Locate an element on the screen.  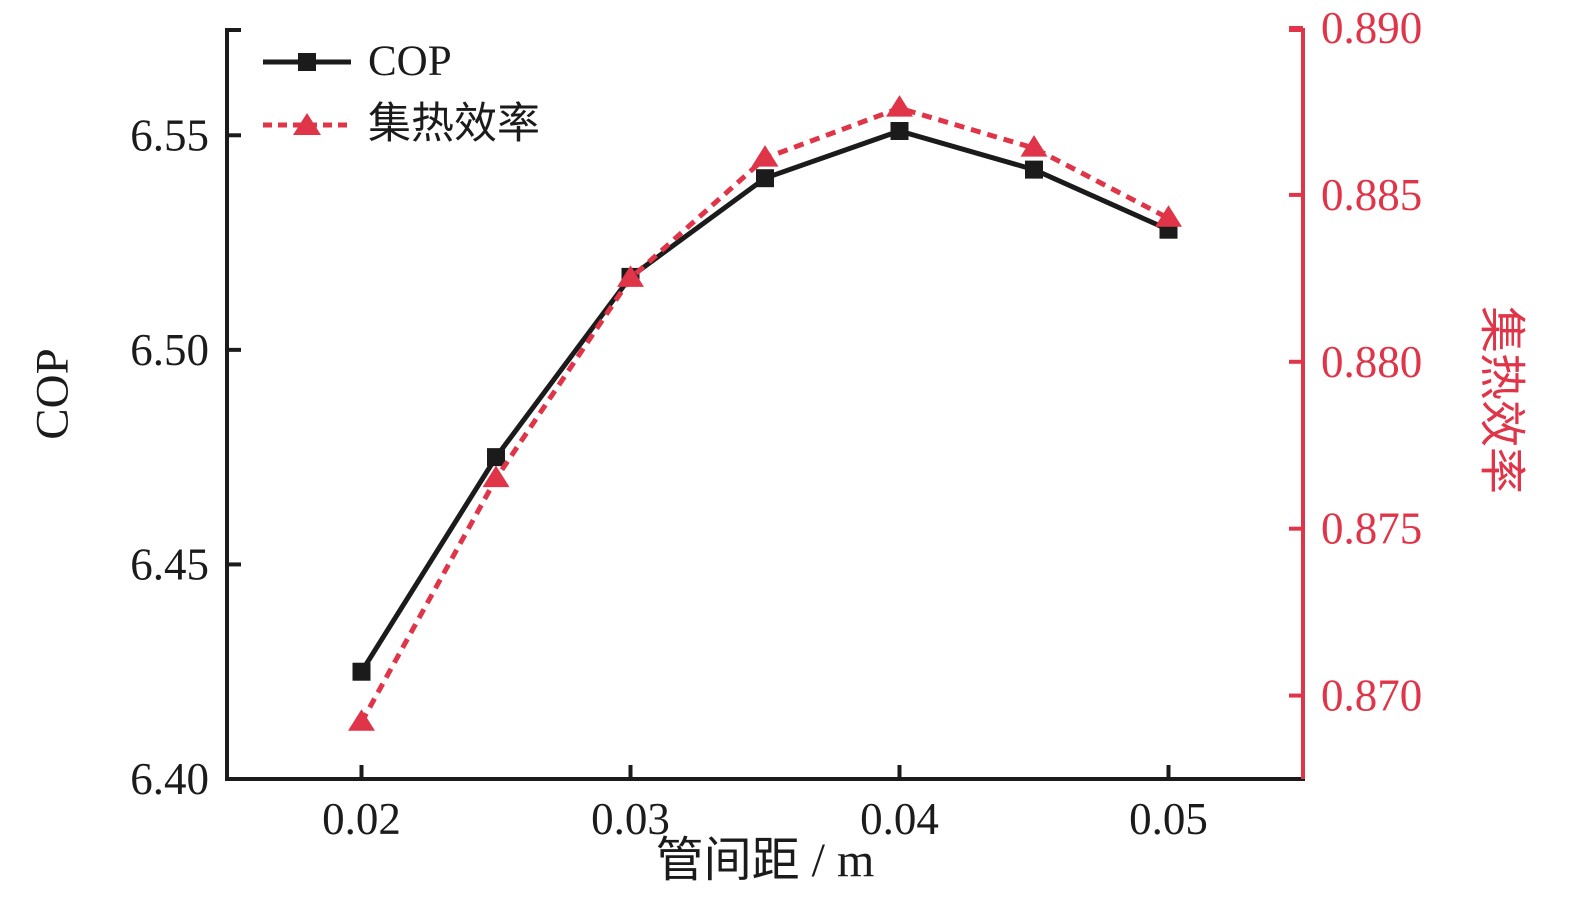
svg-text: 0.880 is located at coordinates (1371, 362).